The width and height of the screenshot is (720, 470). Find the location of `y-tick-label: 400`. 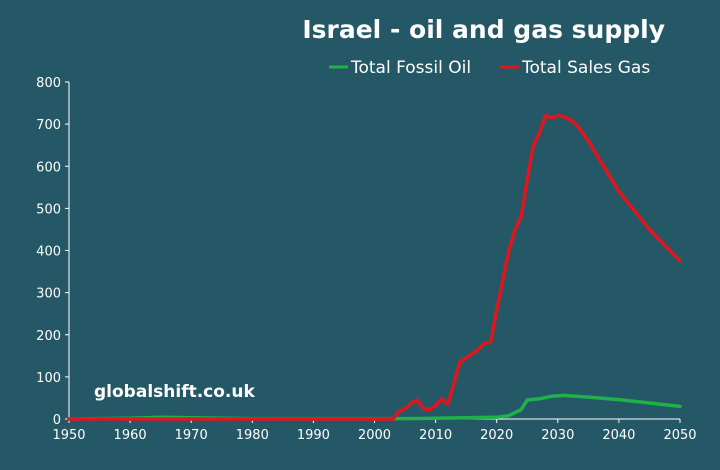

y-tick-label: 400 is located at coordinates (48, 252).